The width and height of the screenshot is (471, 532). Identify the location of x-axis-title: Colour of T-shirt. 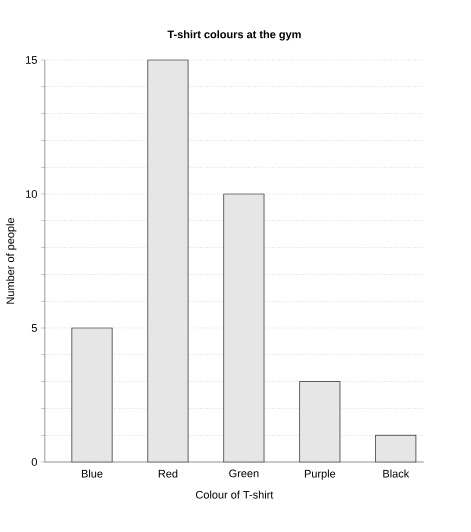
(235, 494).